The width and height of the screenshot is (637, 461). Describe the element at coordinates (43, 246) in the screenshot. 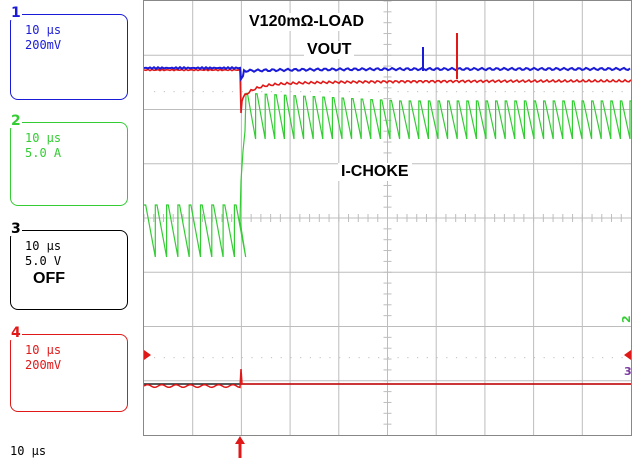

I see `channel-3-timebase: 10 μs` at that location.